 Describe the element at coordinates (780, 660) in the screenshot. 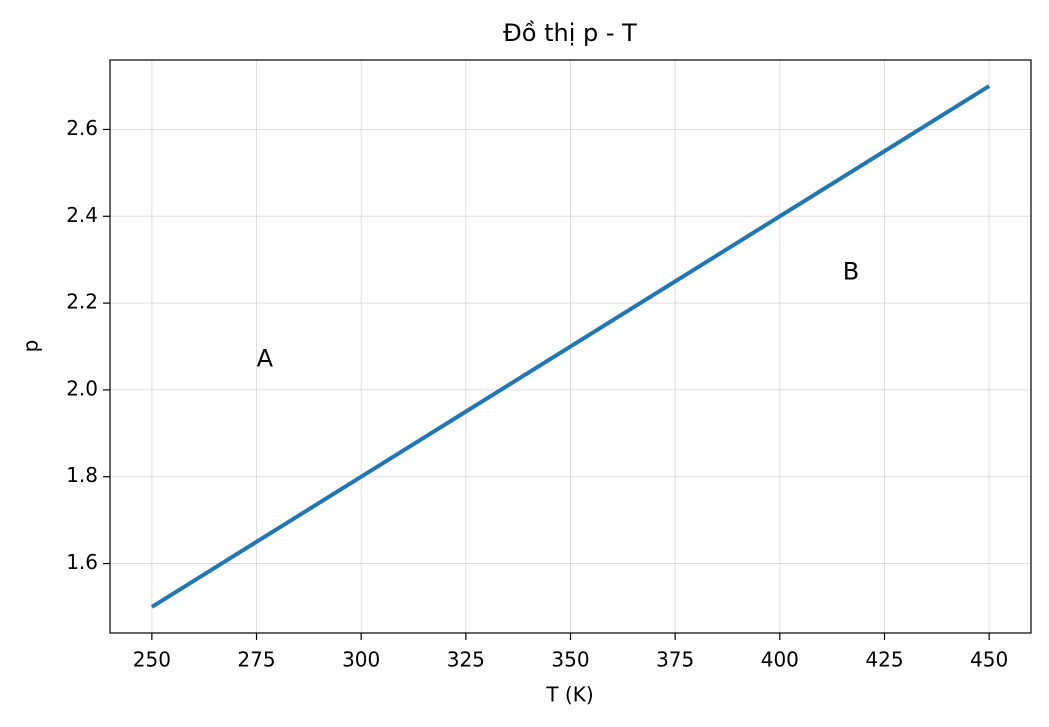

I see `x-tick-label: 400` at that location.